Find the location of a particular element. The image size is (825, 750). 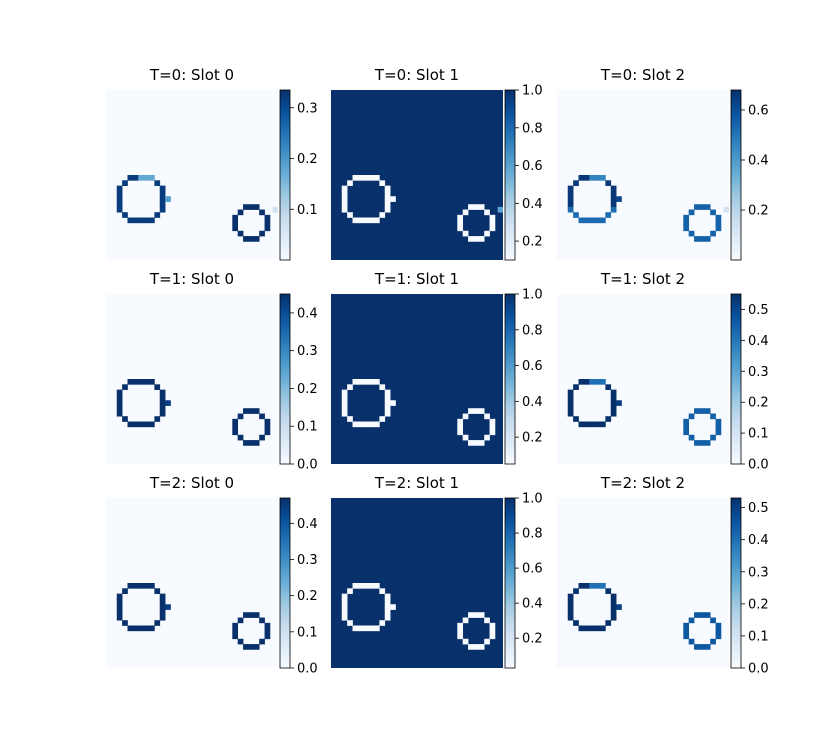

colorbar: 0.0 0.1 0.2 0.3 0.4 is located at coordinates (298, 383).